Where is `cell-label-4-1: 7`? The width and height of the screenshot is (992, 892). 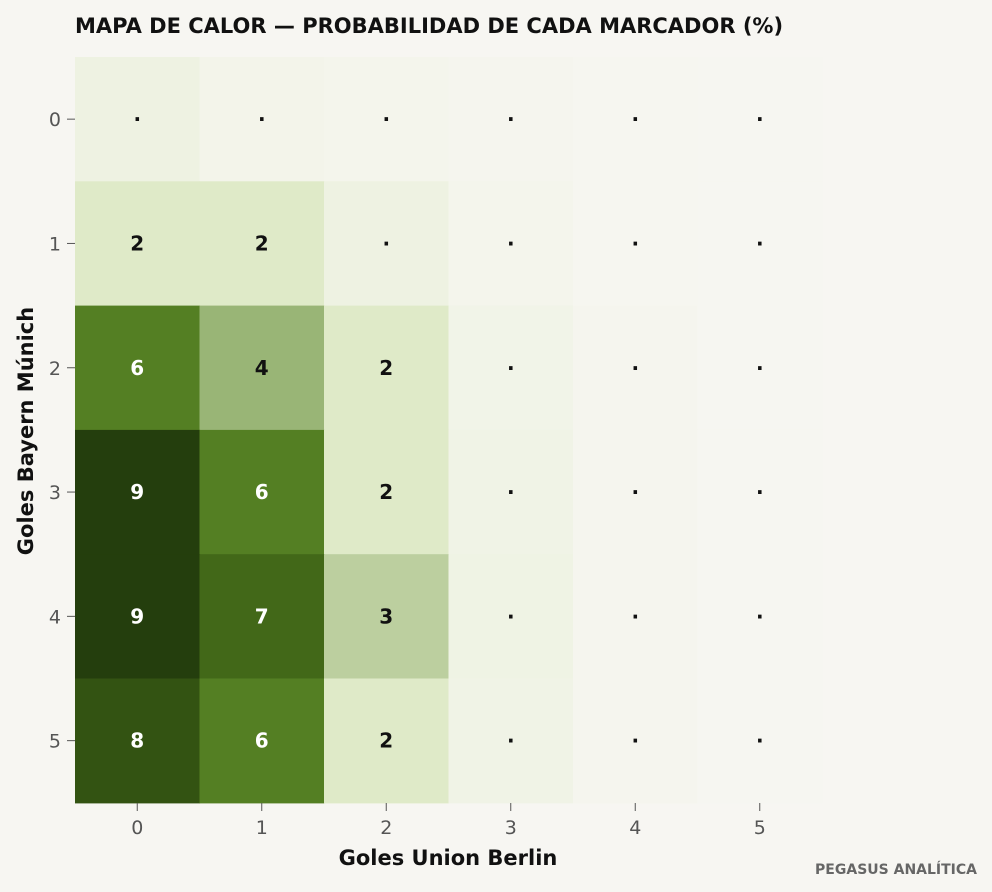 cell-label-4-1: 7 is located at coordinates (262, 616).